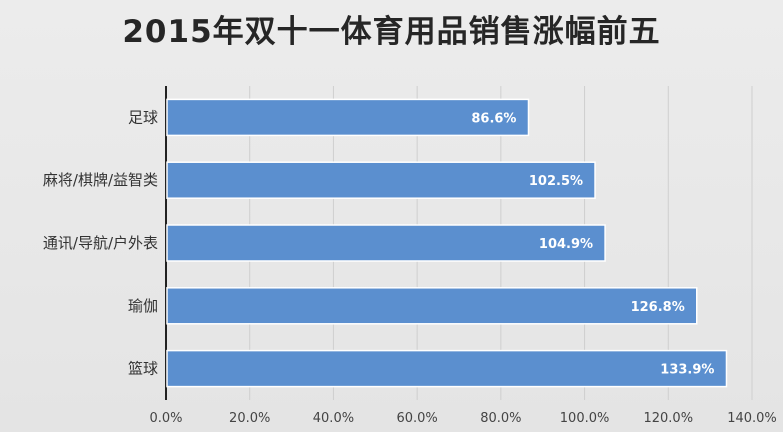 The image size is (783, 432). Describe the element at coordinates (658, 307) in the screenshot. I see `data-label: 126.8%` at that location.